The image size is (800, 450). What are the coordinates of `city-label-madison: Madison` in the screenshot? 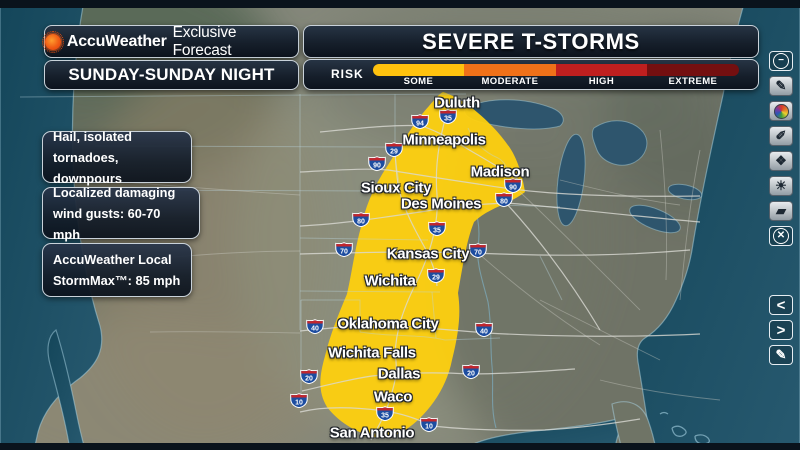 It's located at (500, 172).